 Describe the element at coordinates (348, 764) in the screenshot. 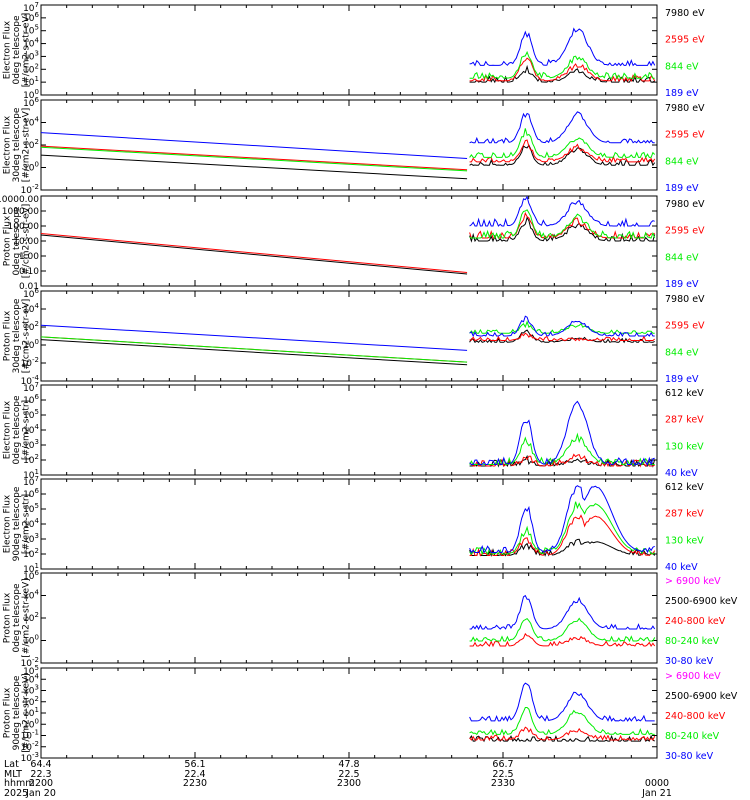

I see `x-tick-label: 47.8` at that location.